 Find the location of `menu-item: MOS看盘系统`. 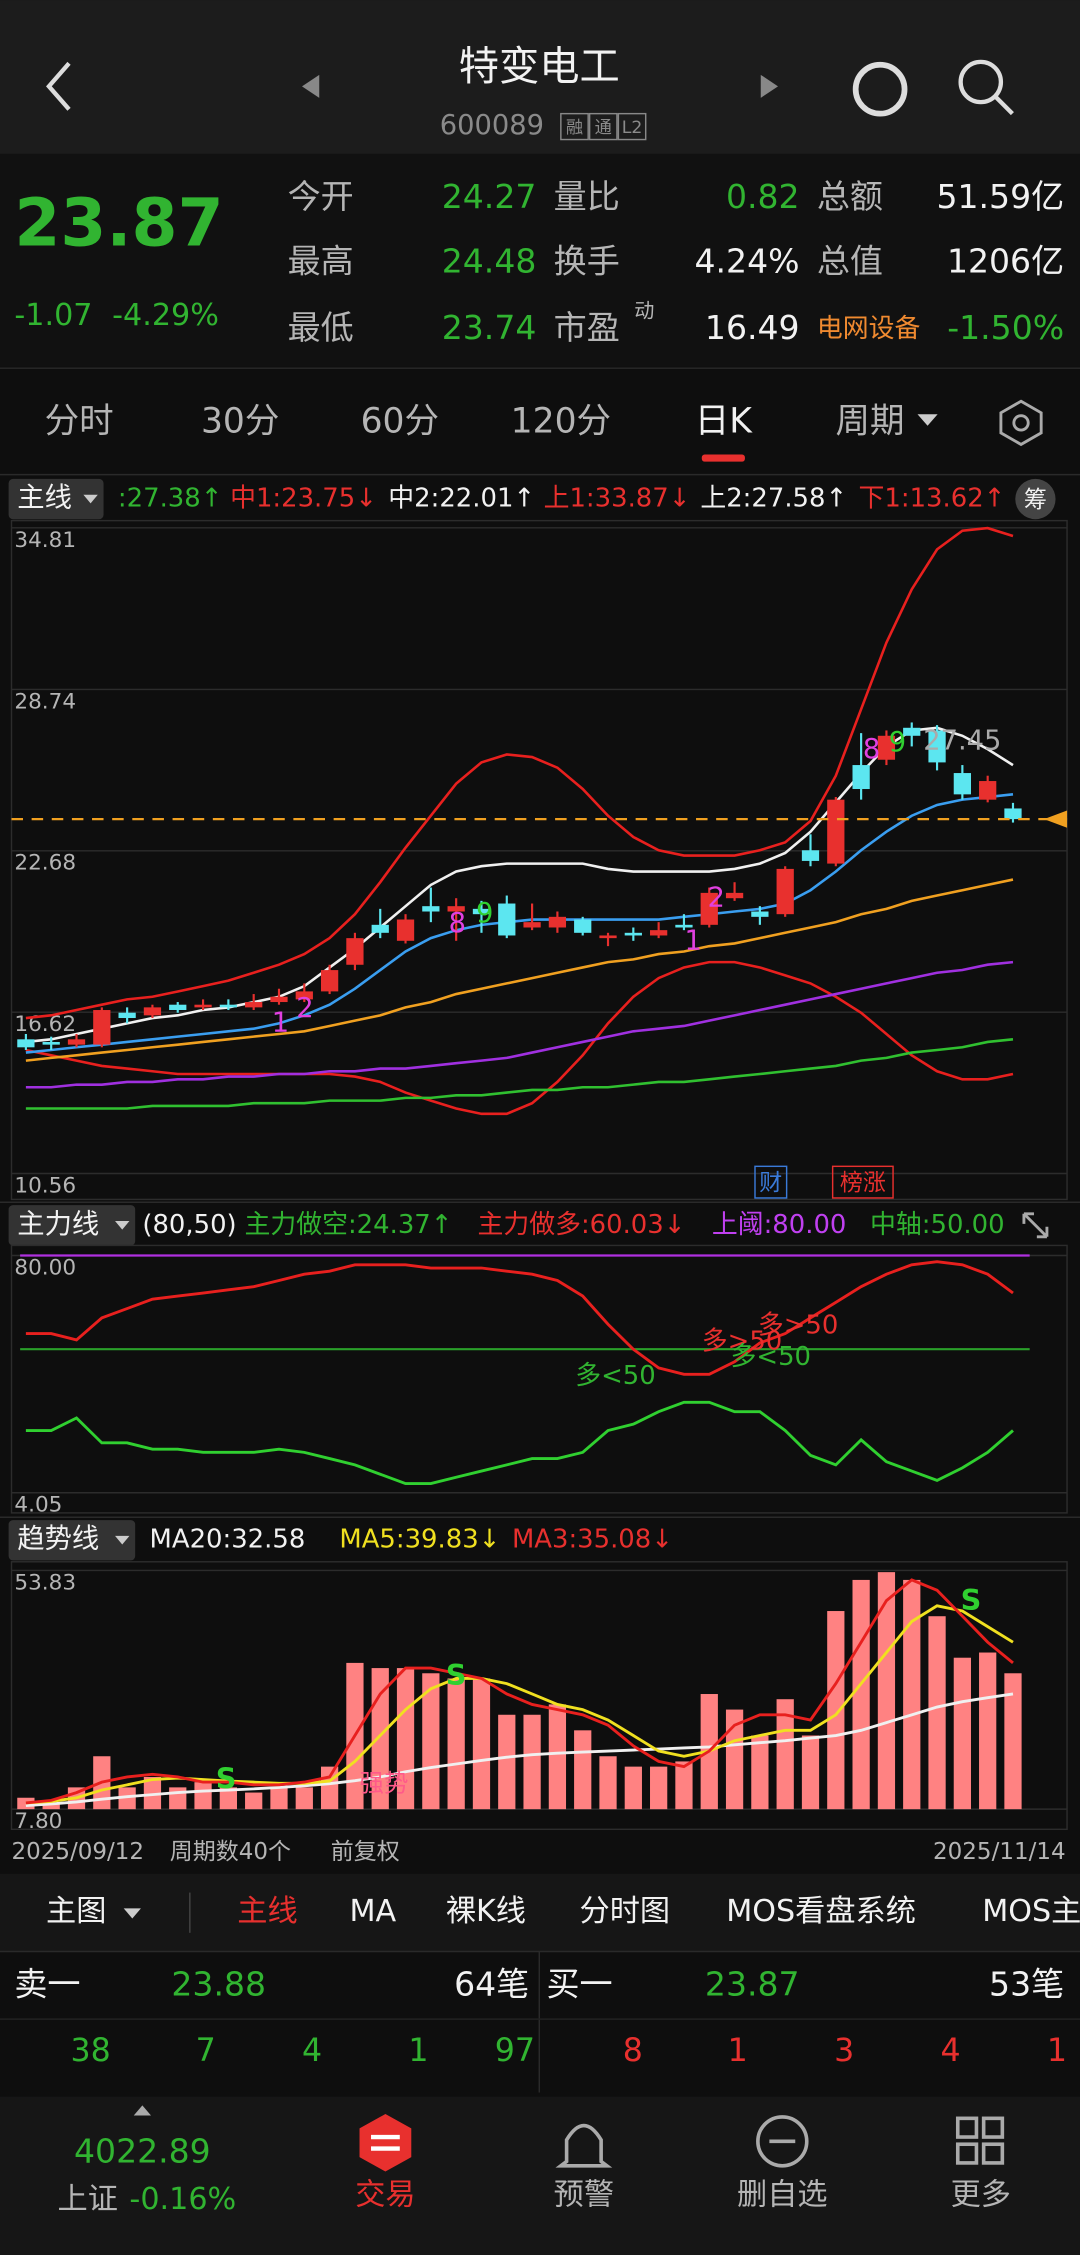

menu-item: MOS看盘系统 is located at coordinates (821, 1911).